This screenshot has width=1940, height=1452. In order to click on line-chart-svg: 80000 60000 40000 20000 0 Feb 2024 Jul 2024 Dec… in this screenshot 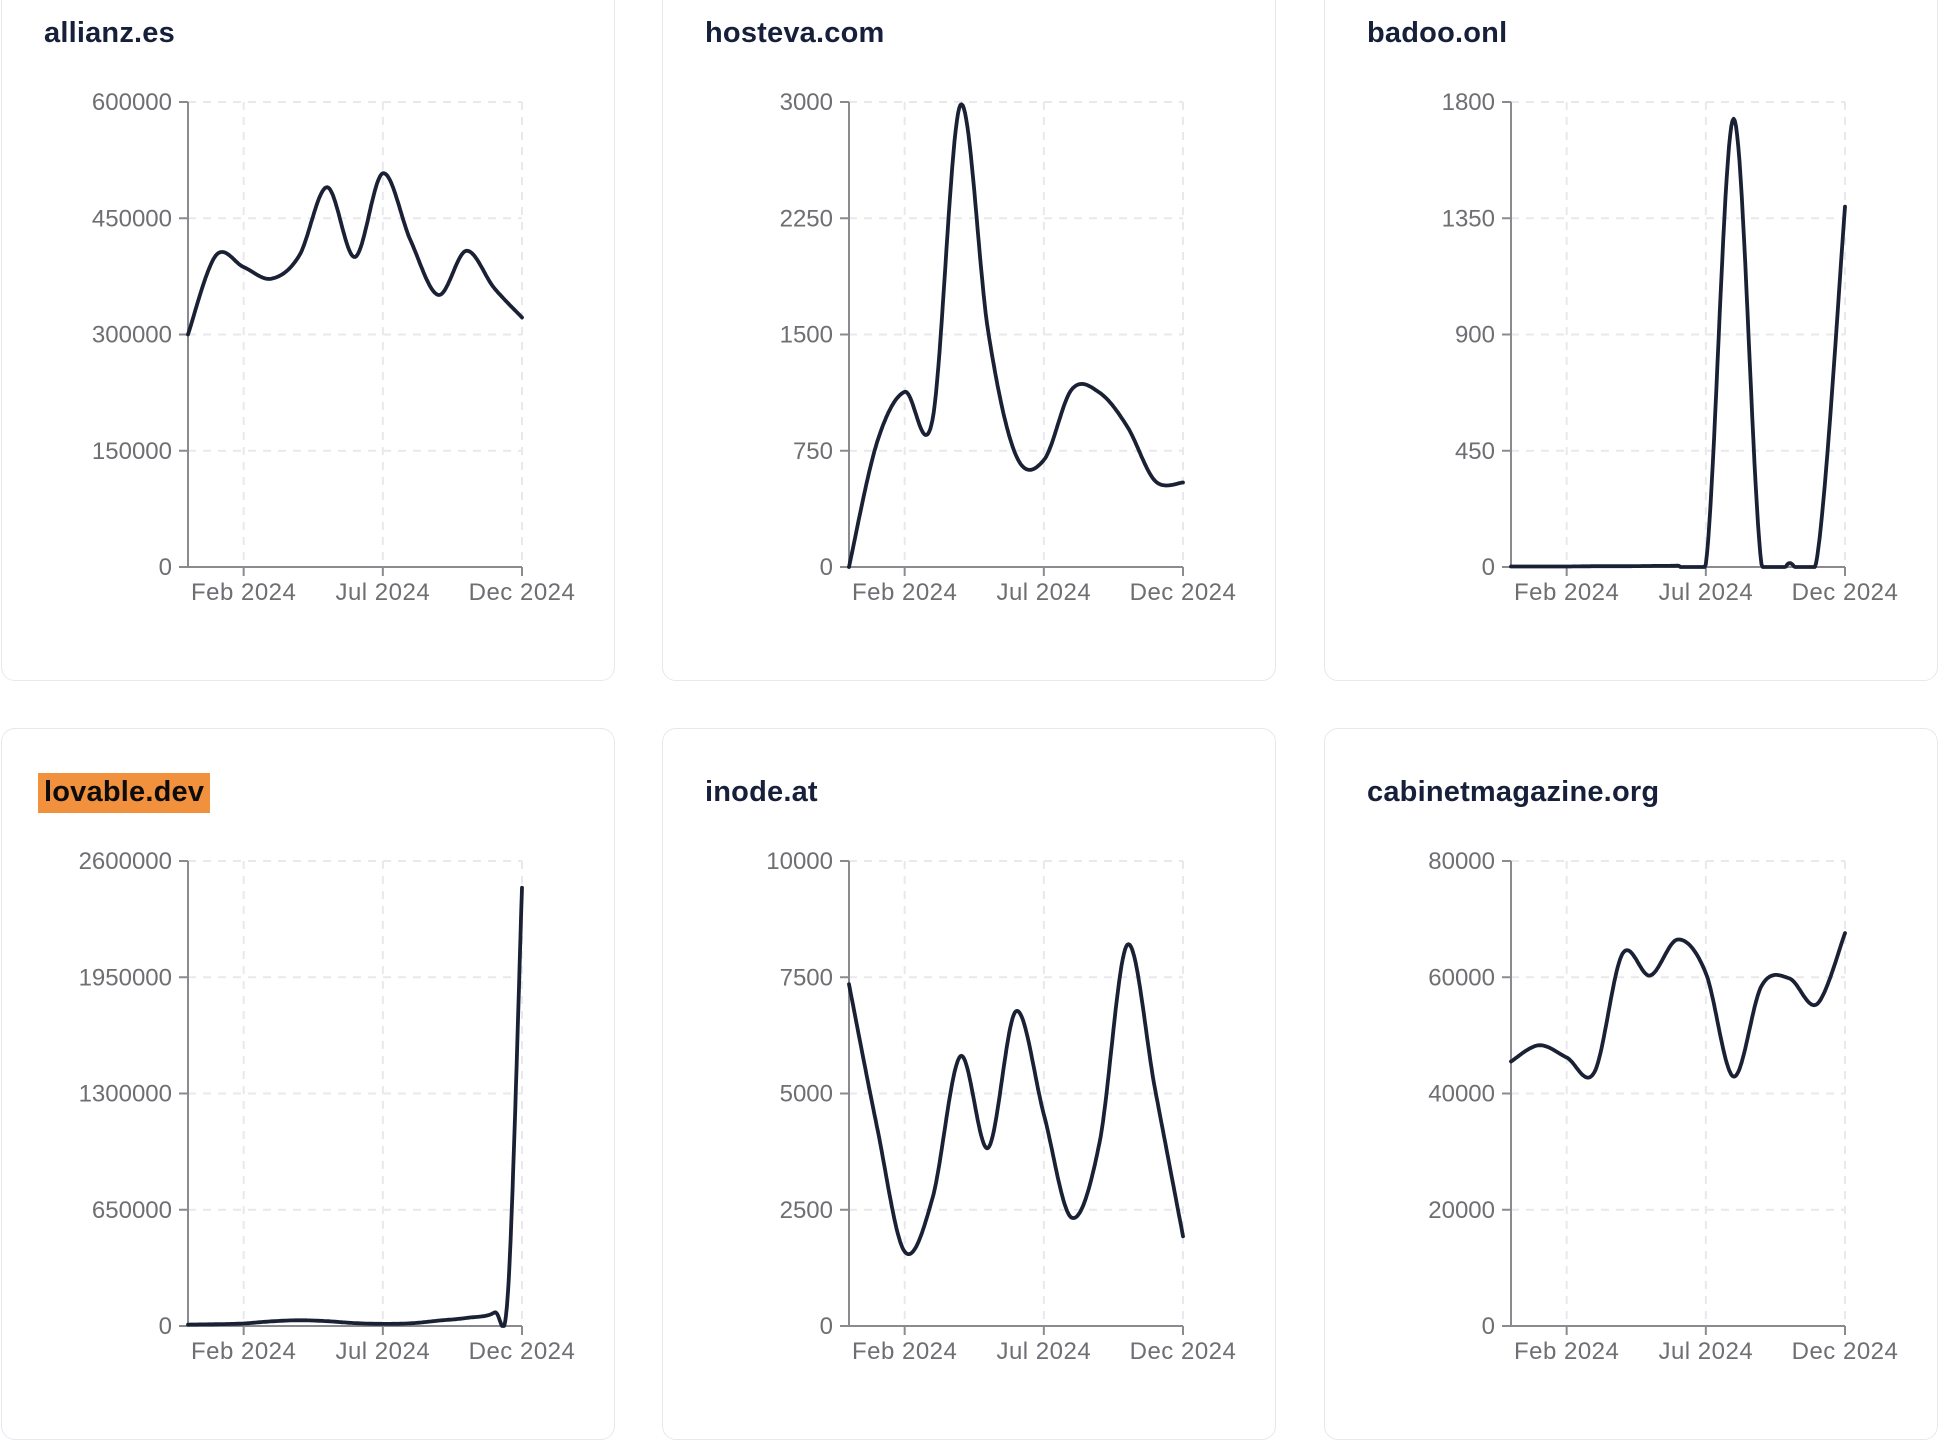, I will do `click(1663, 1106)`.